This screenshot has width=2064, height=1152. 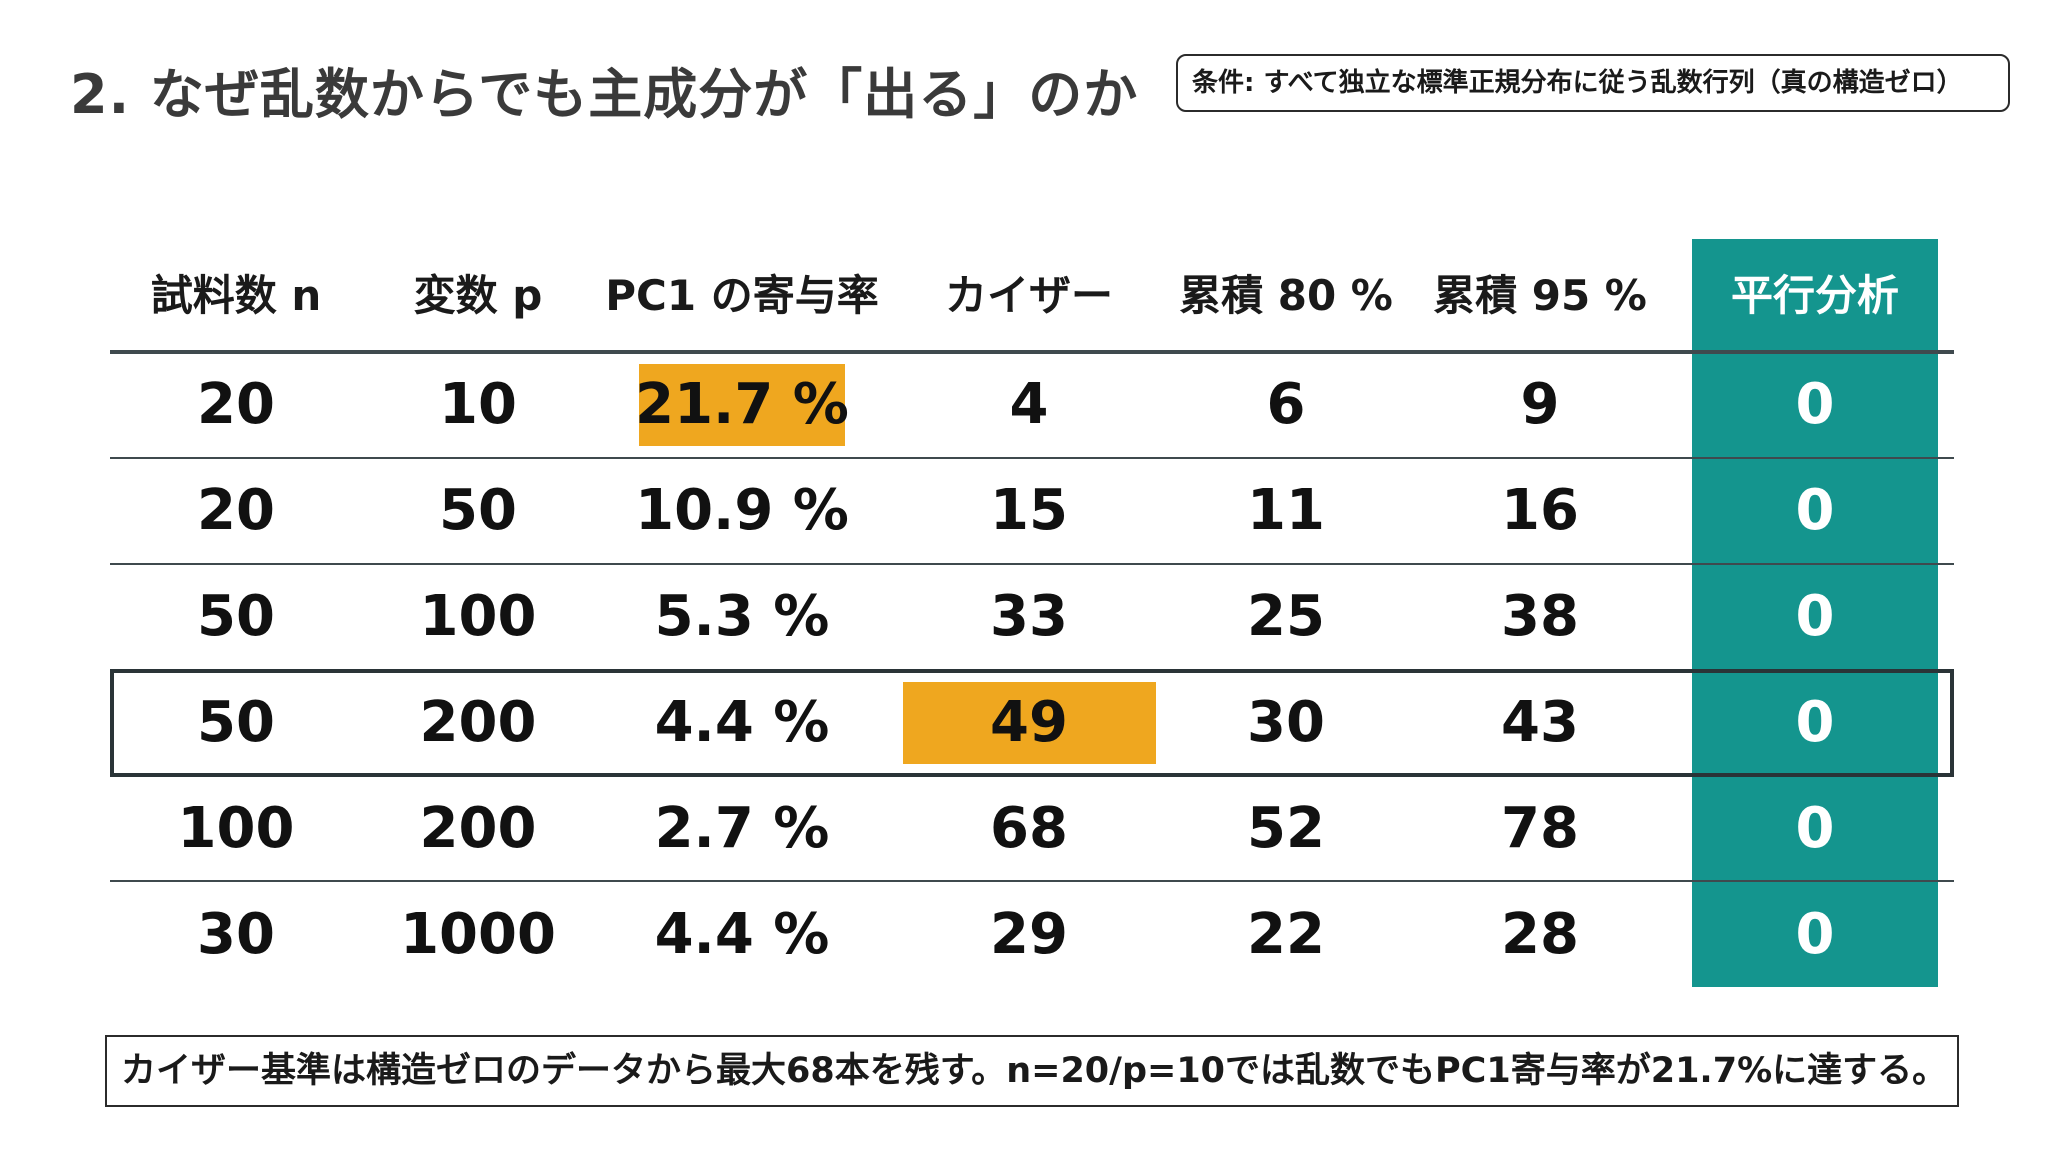 I want to click on cell-p: 1000, so click(x=478, y=934).